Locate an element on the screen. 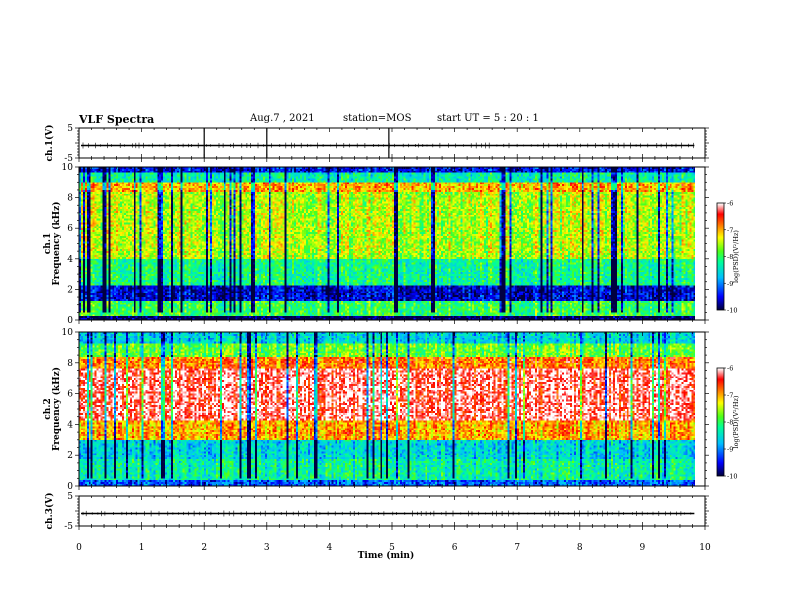  ch1-spectrogram-colorbar-tick-label: -6 is located at coordinates (730, 204).